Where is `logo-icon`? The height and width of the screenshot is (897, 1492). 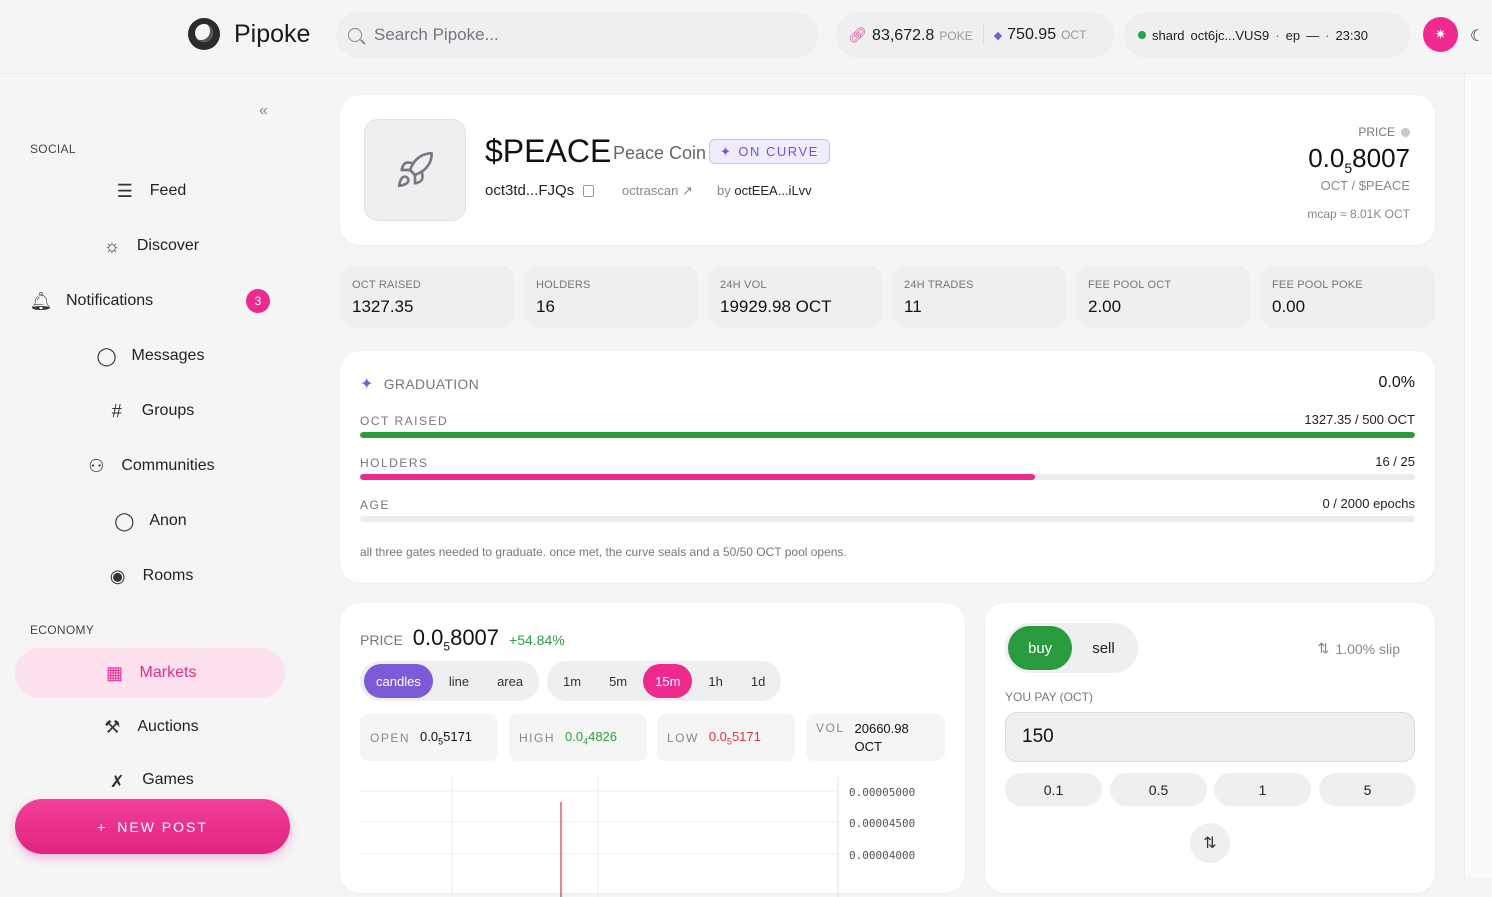 logo-icon is located at coordinates (204, 34).